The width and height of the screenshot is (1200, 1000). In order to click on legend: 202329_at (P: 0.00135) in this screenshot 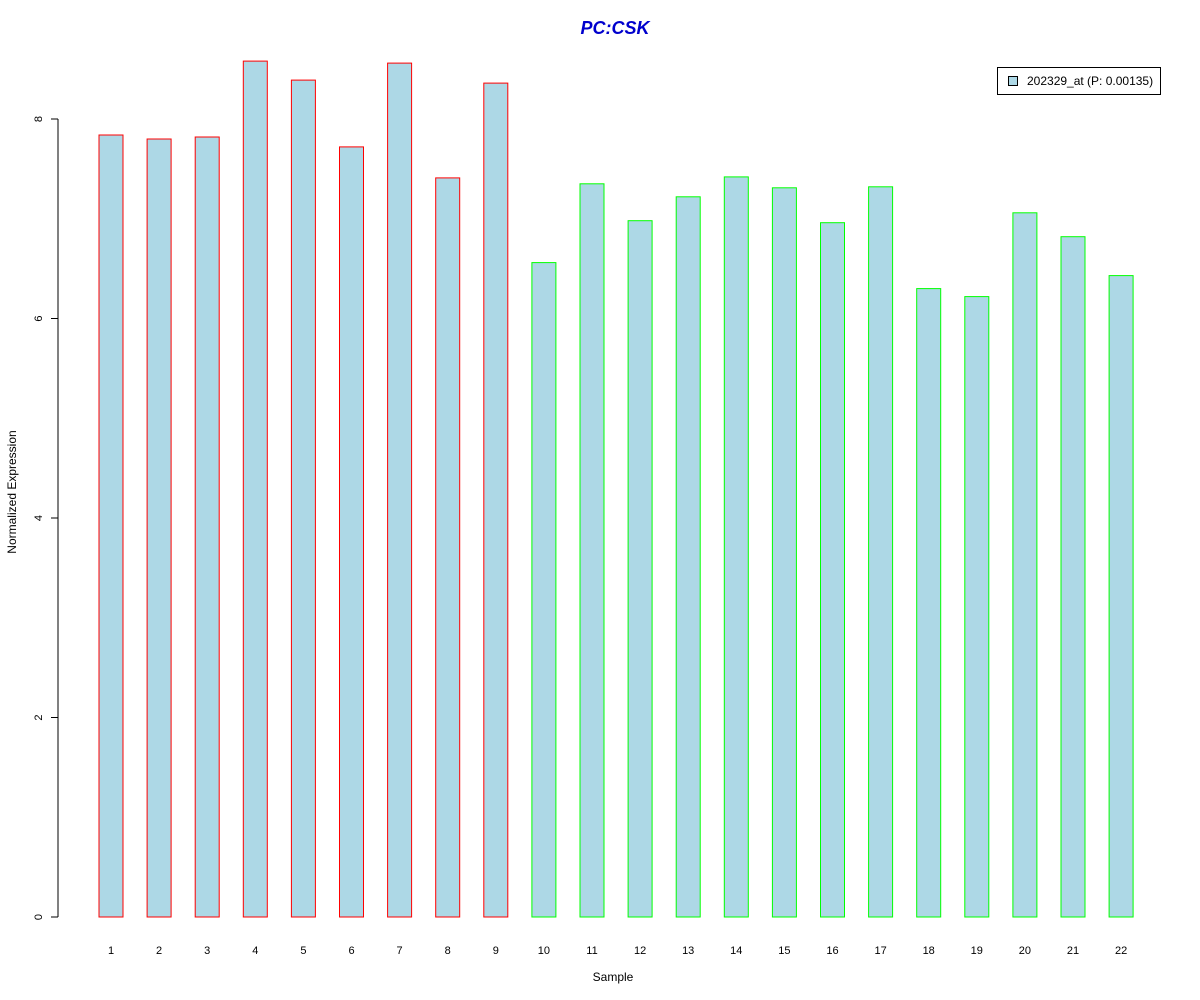, I will do `click(1079, 81)`.